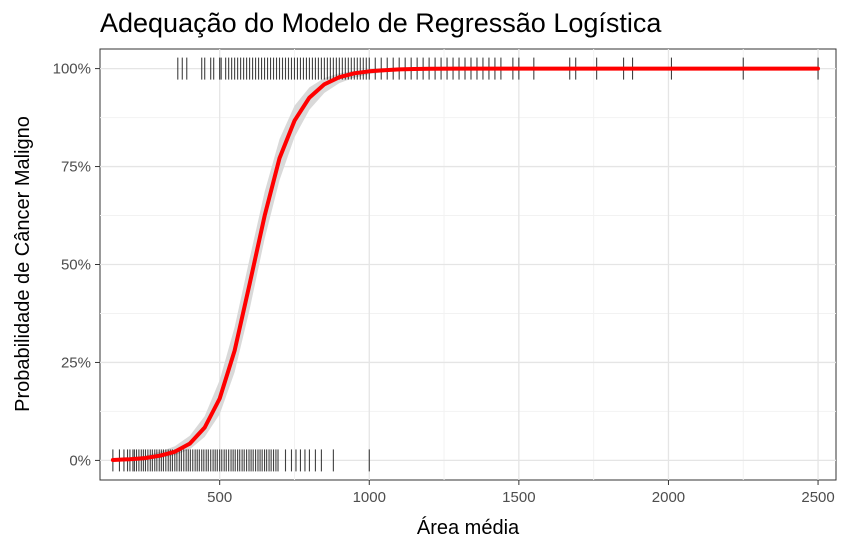 Image resolution: width=863 pixels, height=551 pixels. I want to click on y-tick-label: 0%, so click(80, 460).